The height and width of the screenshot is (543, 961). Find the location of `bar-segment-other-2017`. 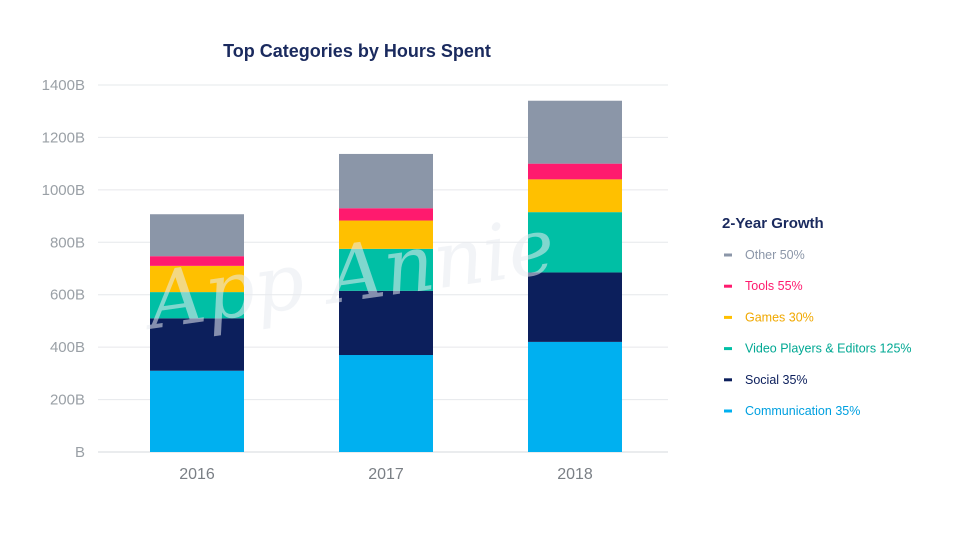

bar-segment-other-2017 is located at coordinates (386, 181).